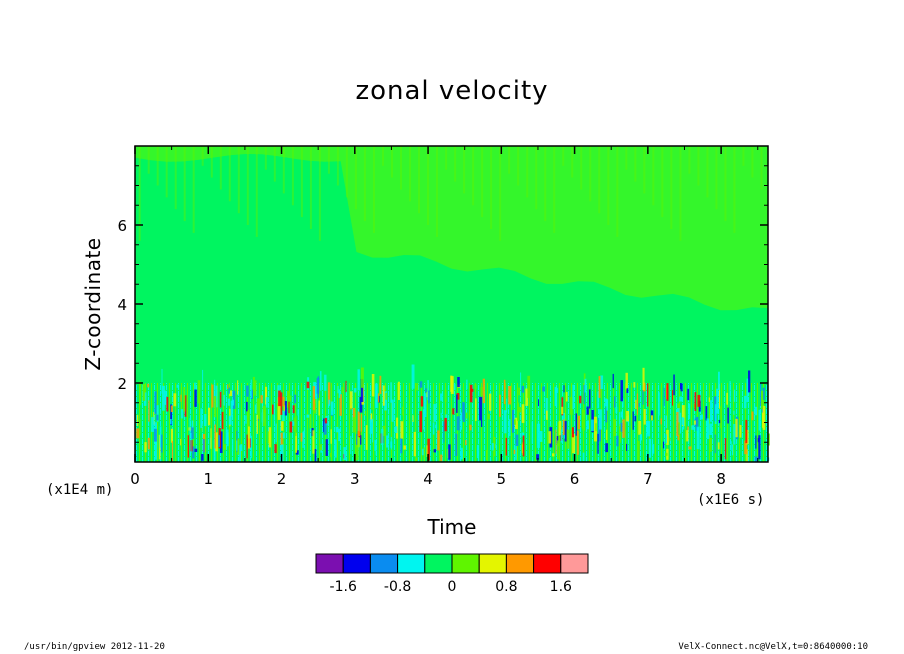 Image resolution: width=904 pixels, height=654 pixels. What do you see at coordinates (575, 479) in the screenshot?
I see `x-tick-label: 6` at bounding box center [575, 479].